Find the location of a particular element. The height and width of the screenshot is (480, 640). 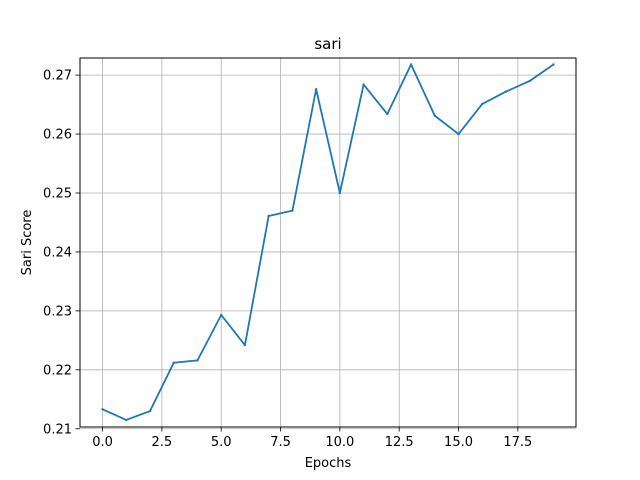

x-tick-label: 15.0 is located at coordinates (458, 442).